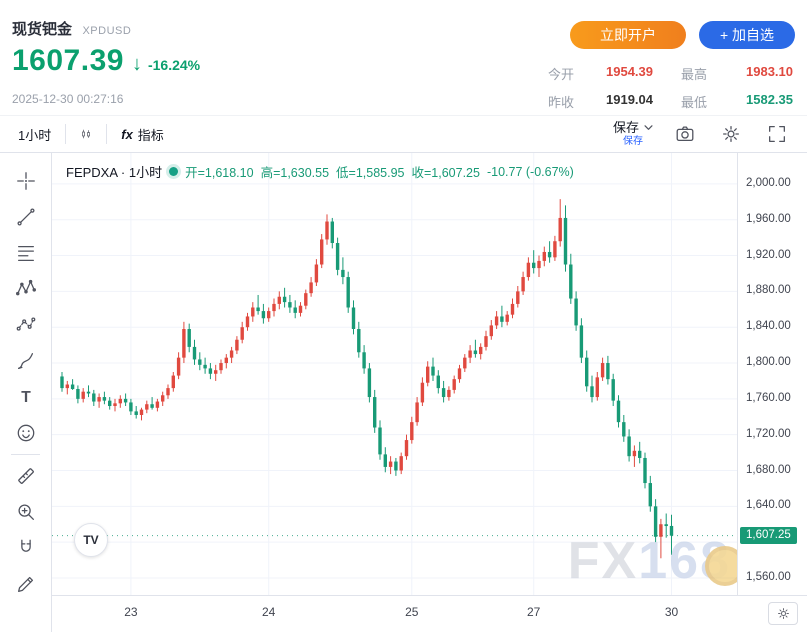 This screenshot has width=807, height=632. What do you see at coordinates (136, 64) in the screenshot?
I see `price-down-arrow-icon: ↓` at bounding box center [136, 64].